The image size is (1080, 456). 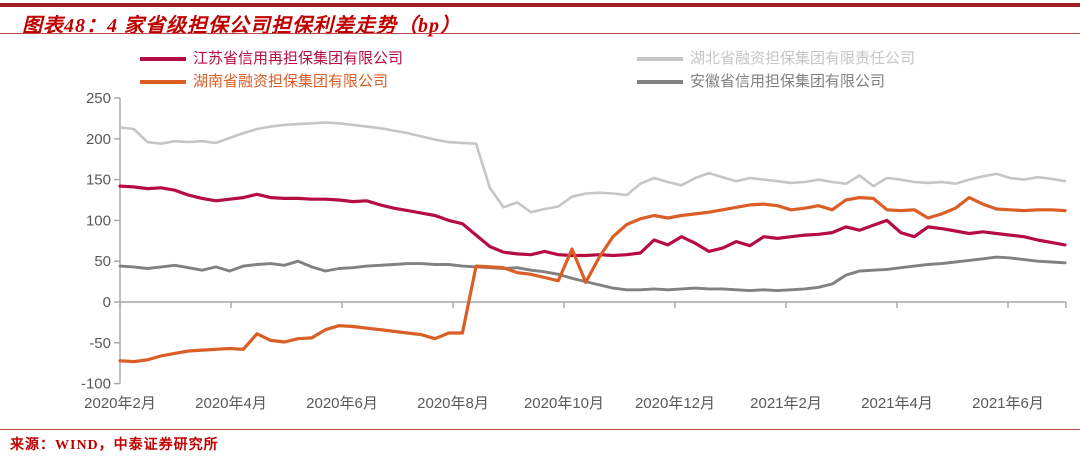 I want to click on legend-item-hunan: 湖南省融资担保集团有限公司, so click(x=264, y=82).